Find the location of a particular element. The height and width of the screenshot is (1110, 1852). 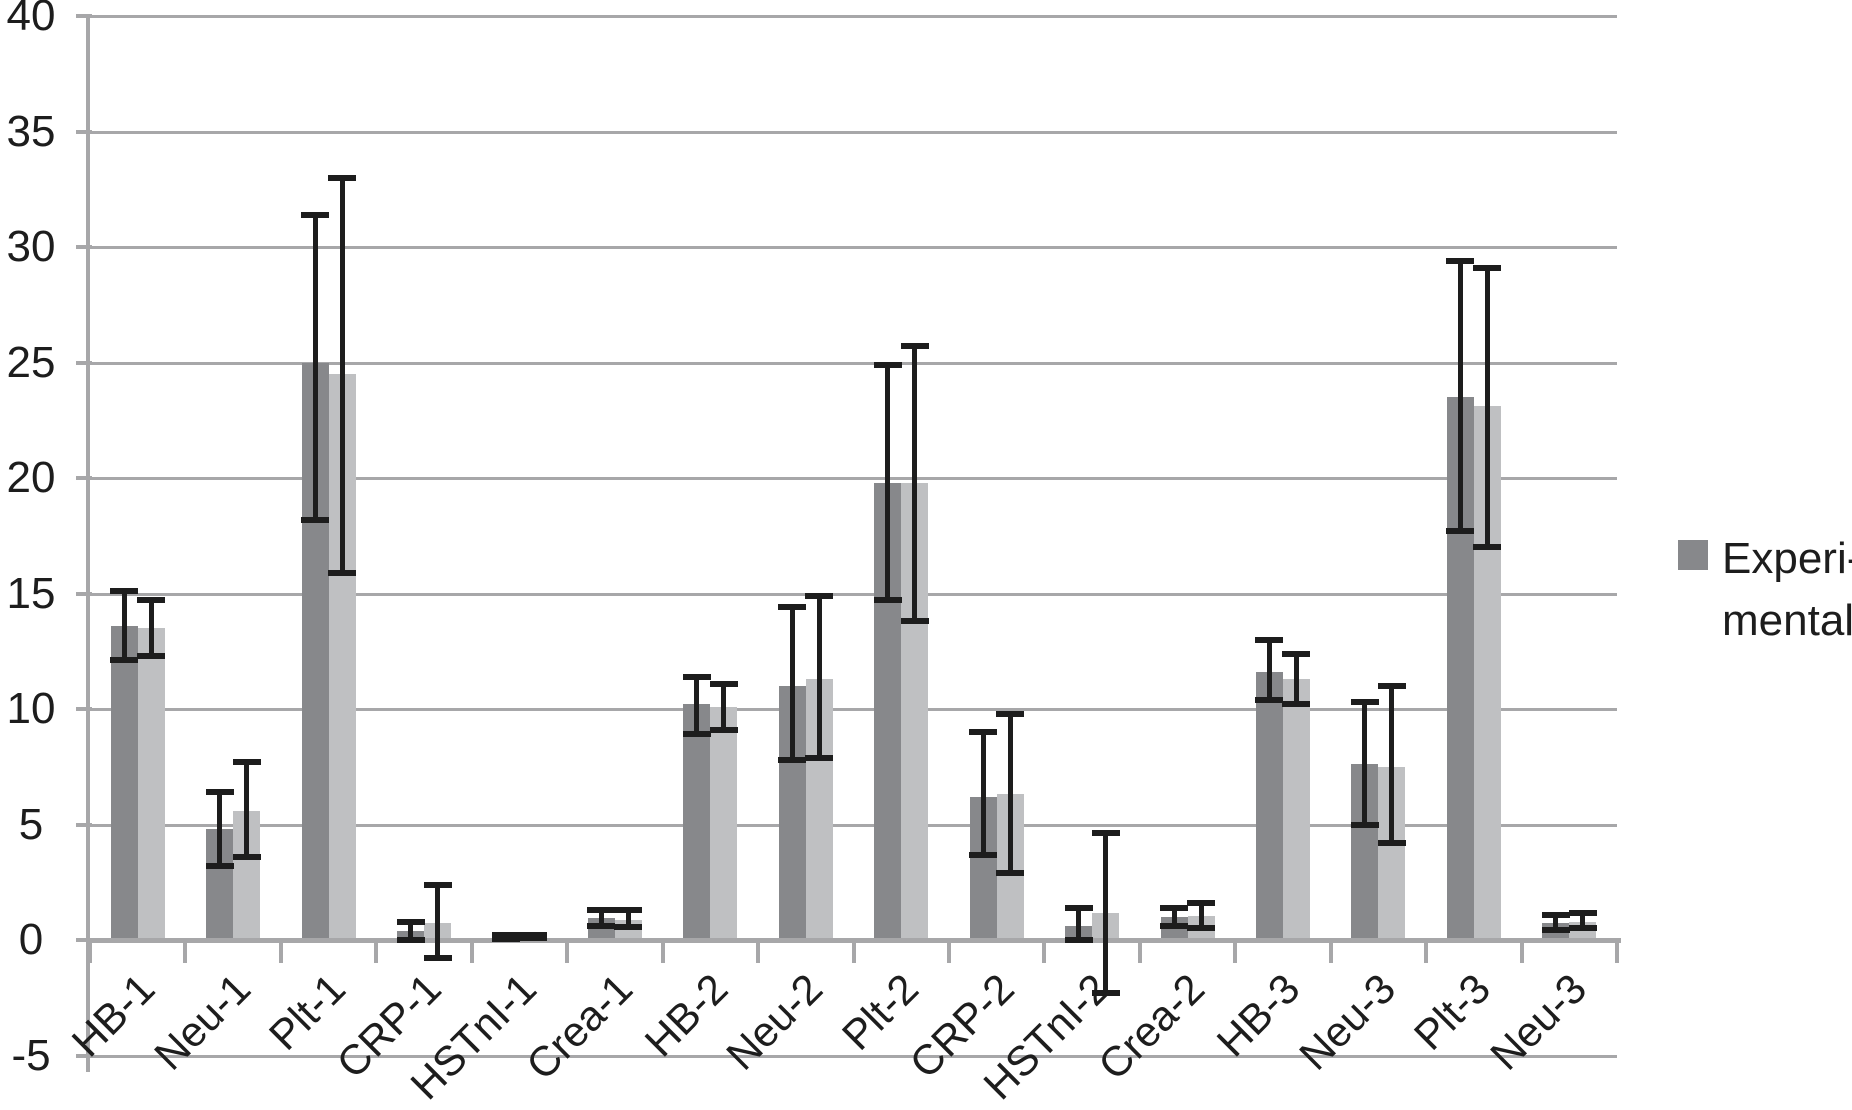

legend: Experi- mental is located at coordinates (1765, 590).